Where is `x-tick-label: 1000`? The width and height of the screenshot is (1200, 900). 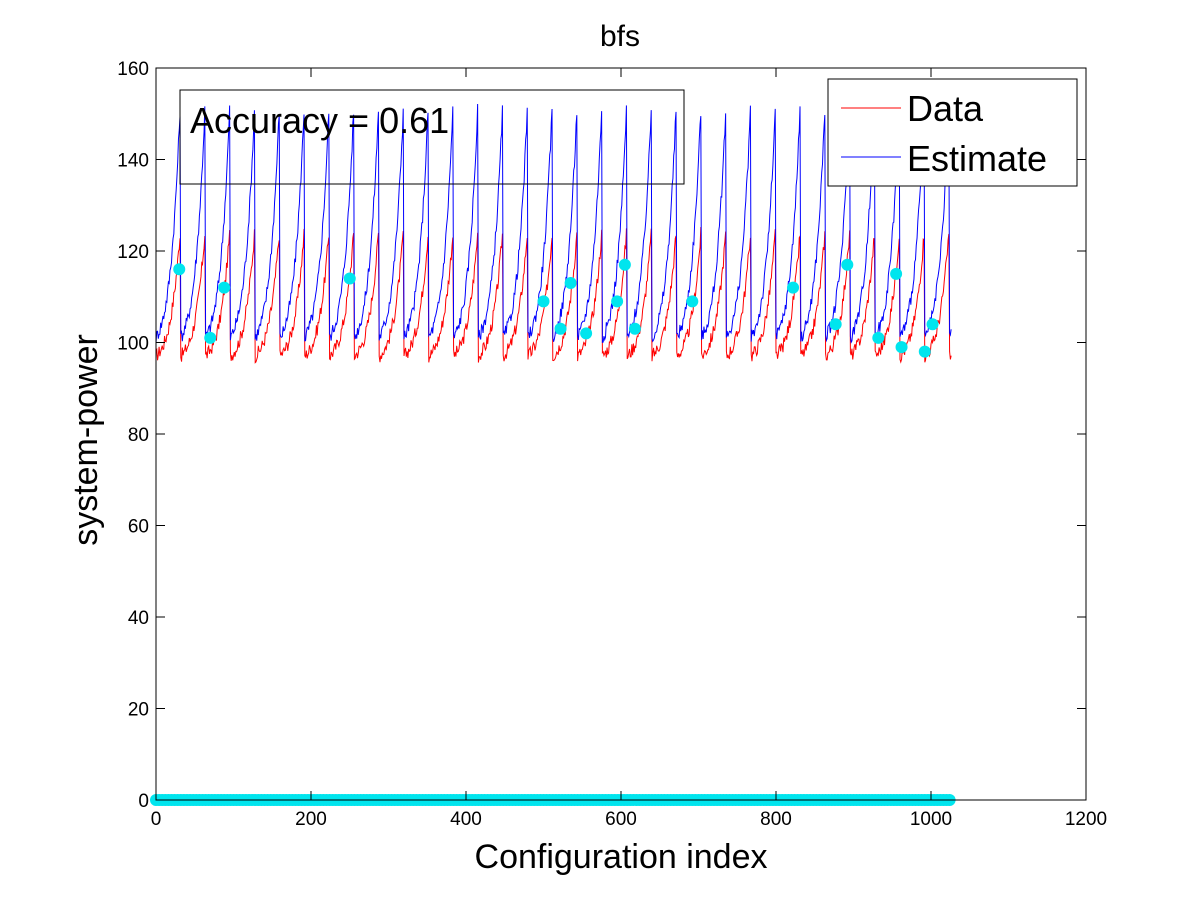
x-tick-label: 1000 is located at coordinates (931, 819).